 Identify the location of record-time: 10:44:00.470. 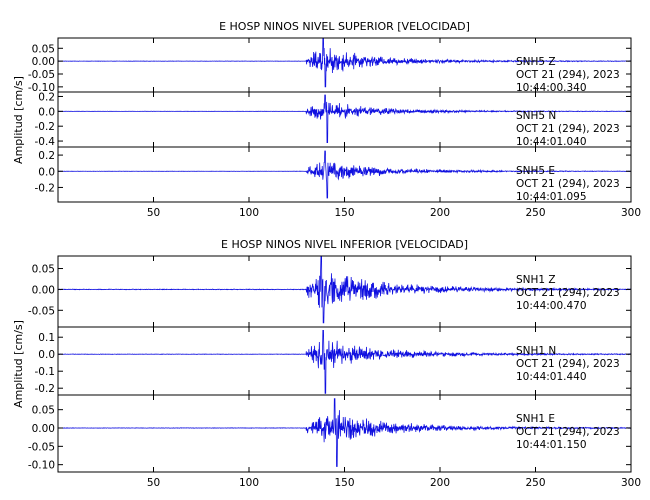
(551, 306).